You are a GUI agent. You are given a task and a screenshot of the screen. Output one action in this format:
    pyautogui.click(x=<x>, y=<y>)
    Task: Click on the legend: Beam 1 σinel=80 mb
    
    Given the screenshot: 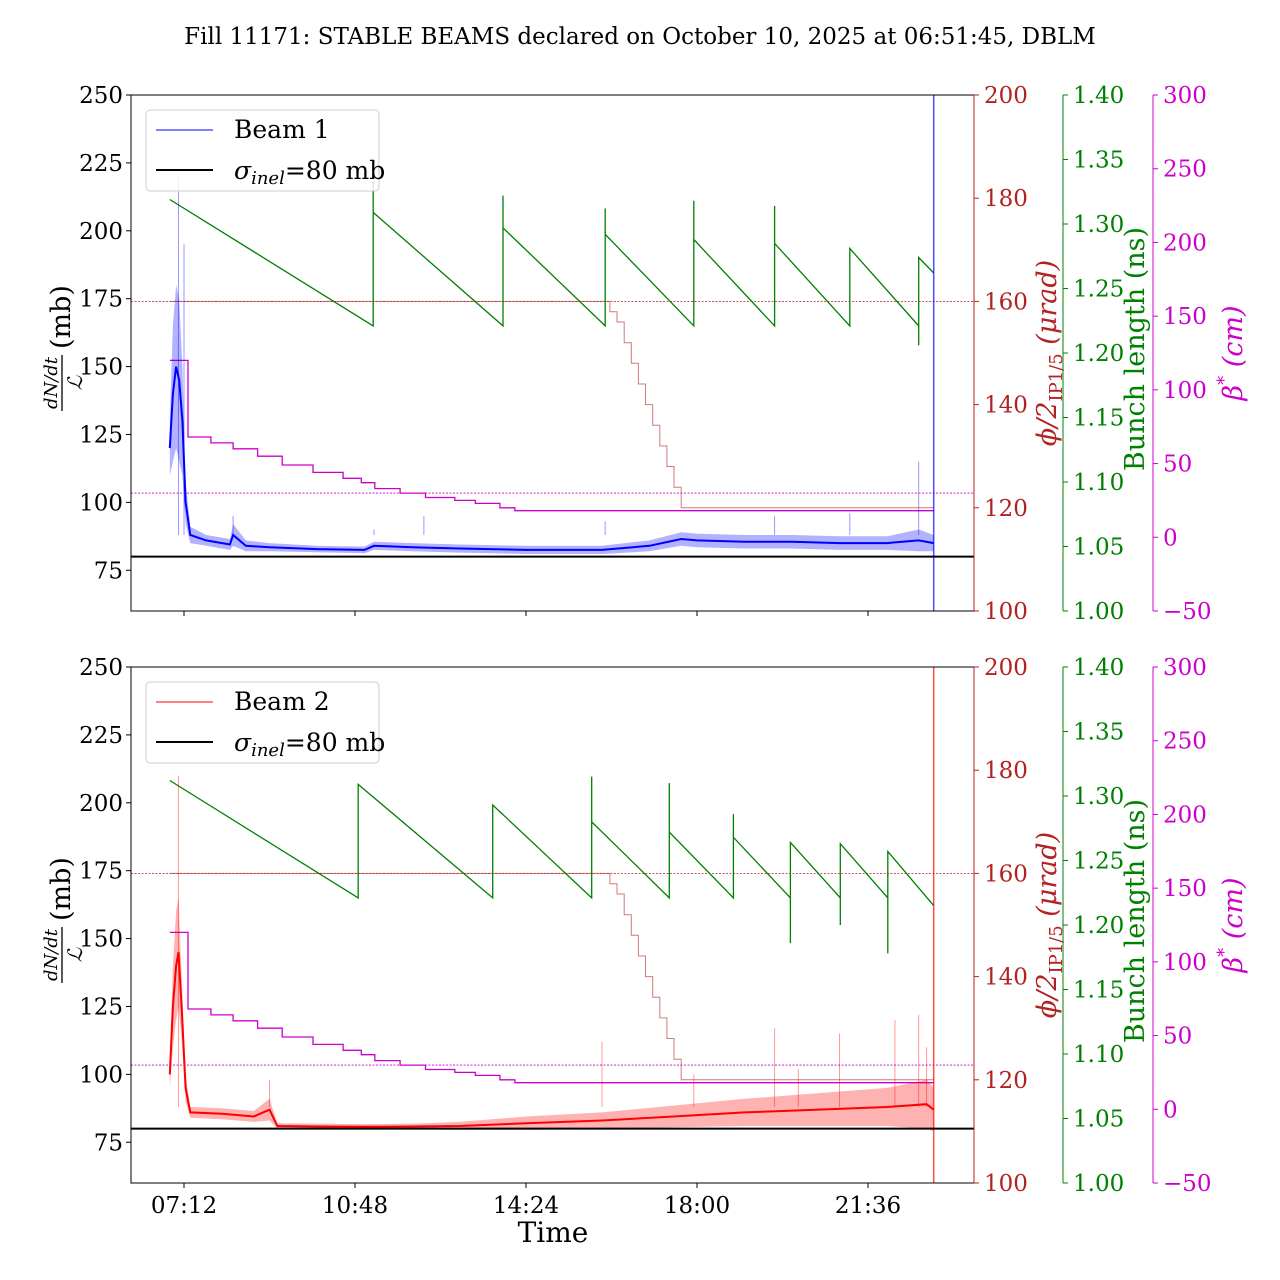 What is the action you would take?
    pyautogui.click(x=265, y=150)
    